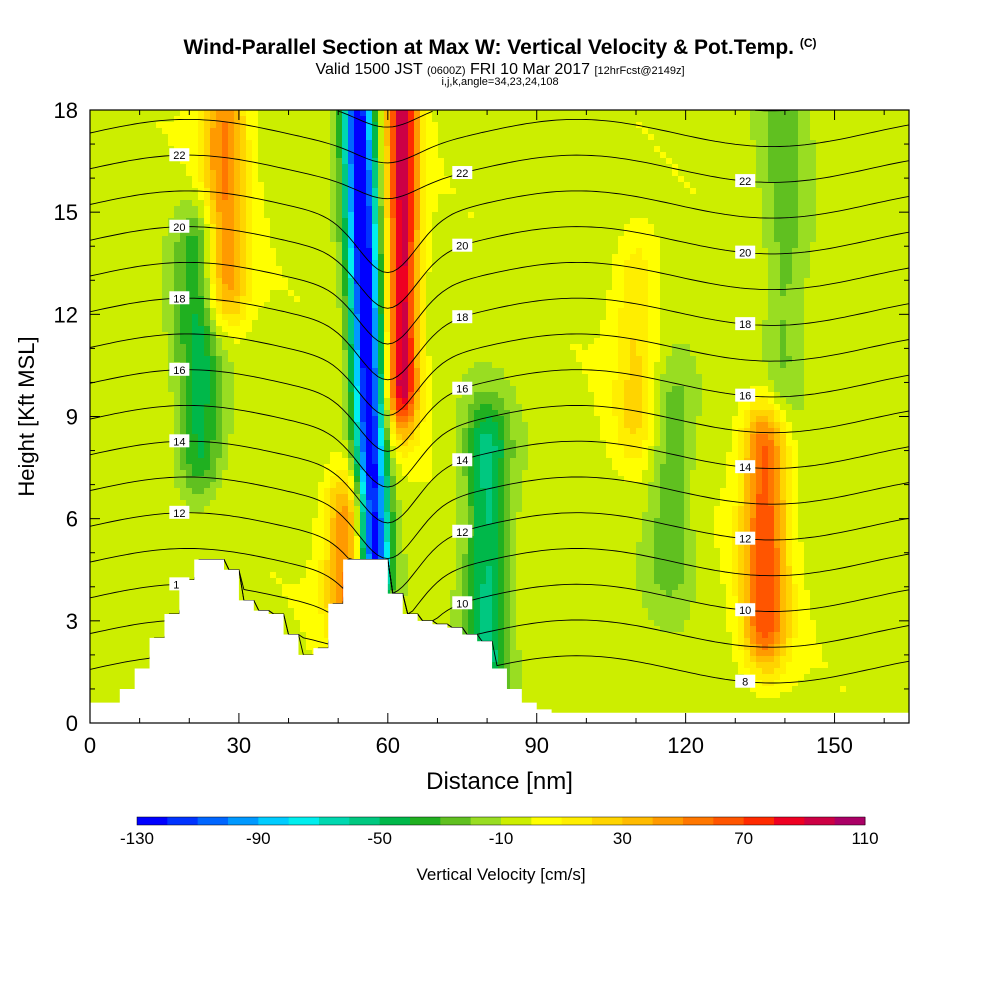 The height and width of the screenshot is (1000, 1000). I want to click on colorbar-tick-label: -90, so click(258, 838).